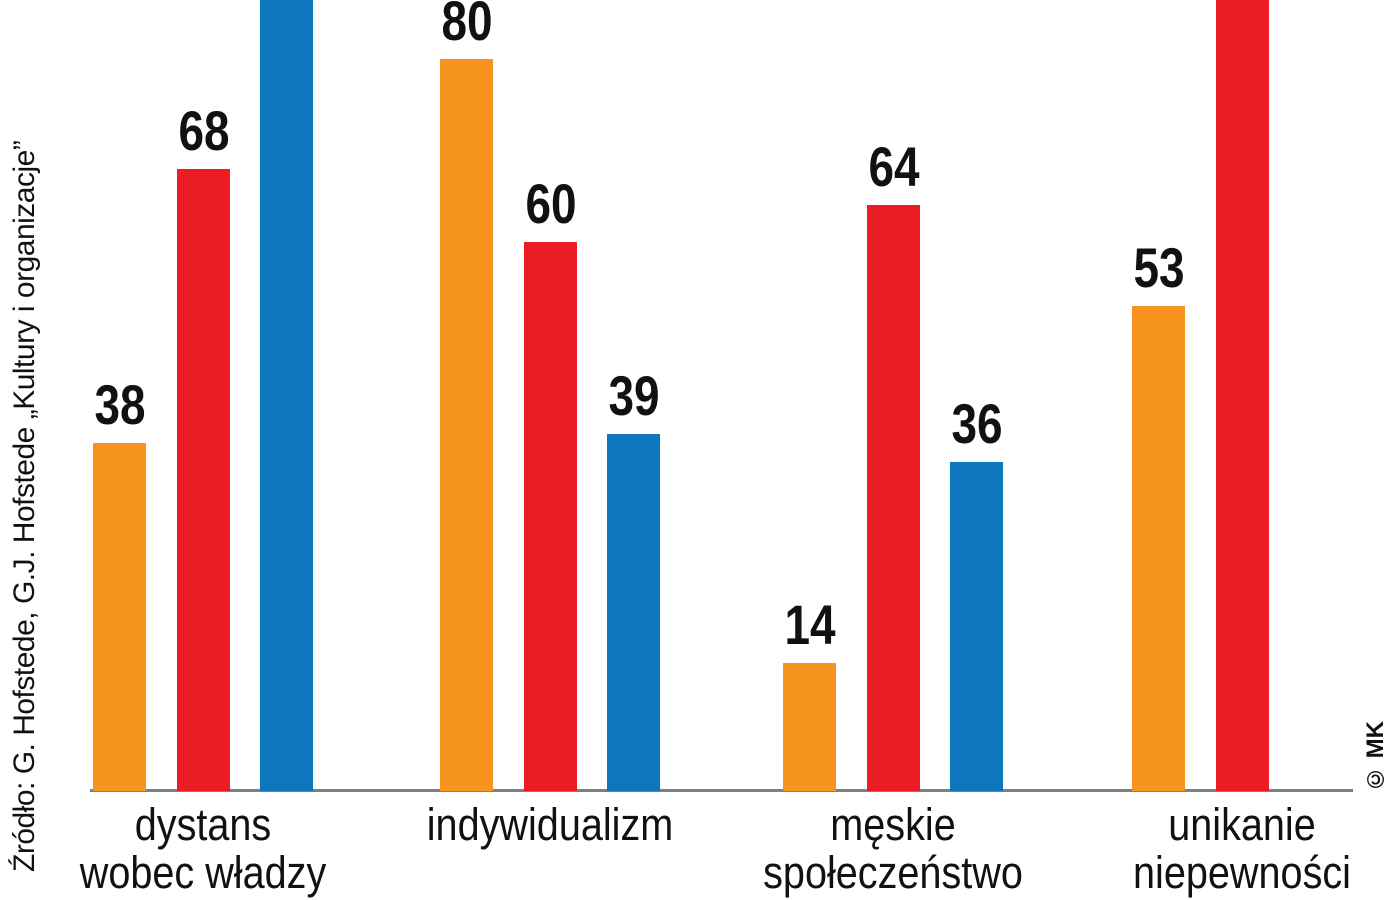 Image resolution: width=1400 pixels, height=900 pixels. I want to click on category-label-line: niepewności, so click(1242, 872).